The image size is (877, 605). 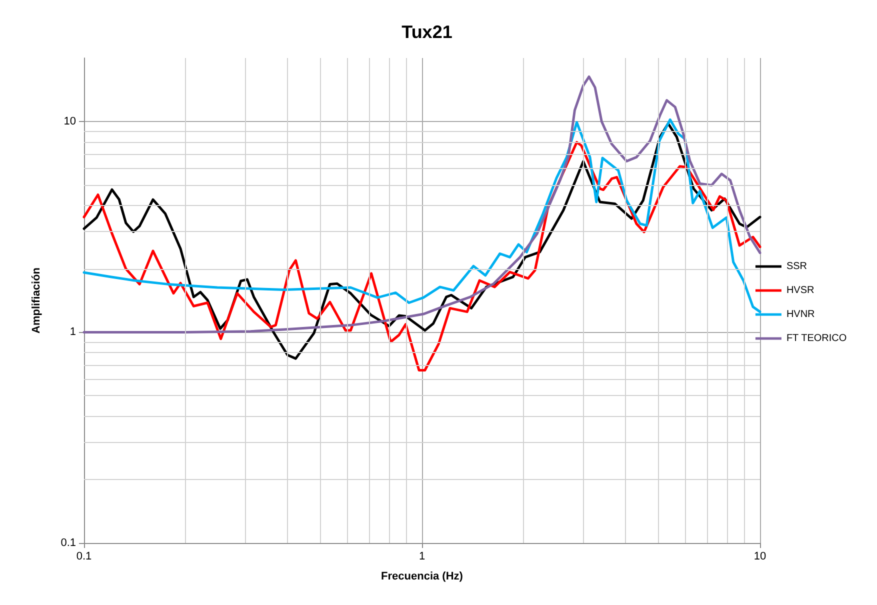 What do you see at coordinates (422, 576) in the screenshot?
I see `x-axis-title: Frecuencia (Hz)` at bounding box center [422, 576].